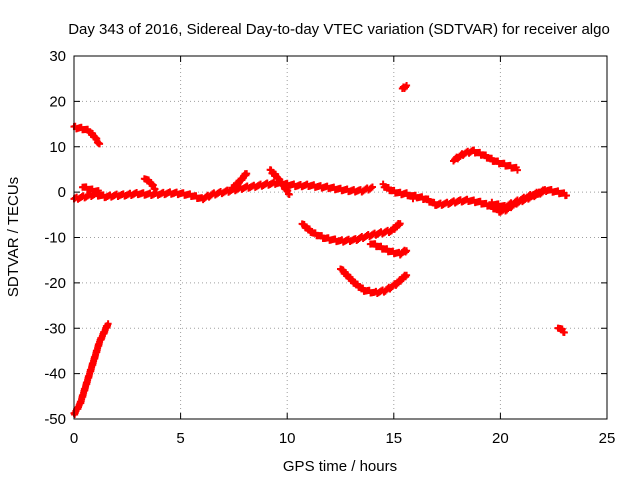 This screenshot has height=480, width=640. Describe the element at coordinates (55, 328) in the screenshot. I see `y-tick-label: -30` at that location.